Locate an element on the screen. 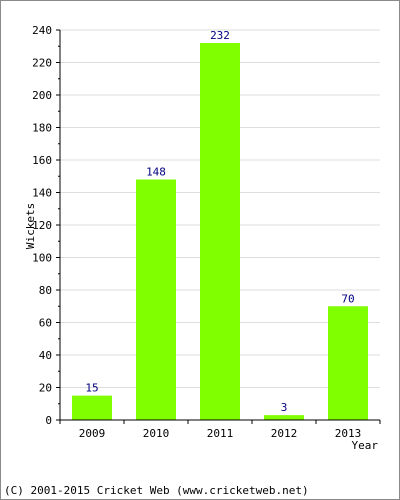 The width and height of the screenshot is (400, 500). x-axis-label: Year is located at coordinates (365, 445).